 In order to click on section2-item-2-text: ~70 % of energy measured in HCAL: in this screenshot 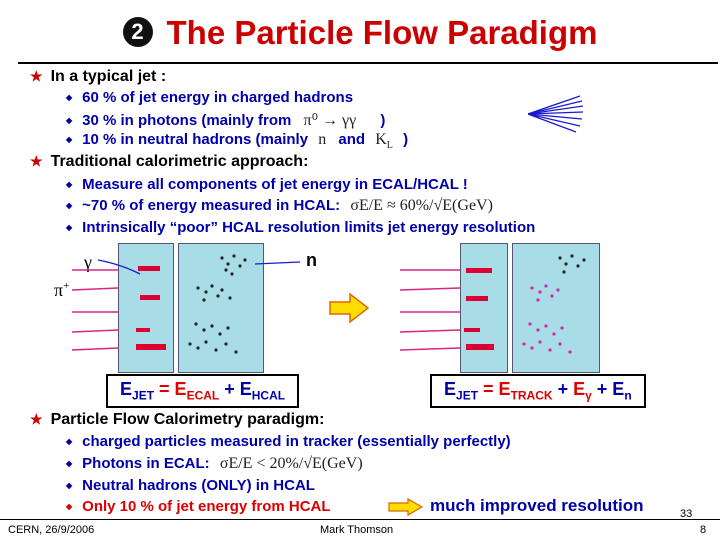, I will do `click(211, 205)`.